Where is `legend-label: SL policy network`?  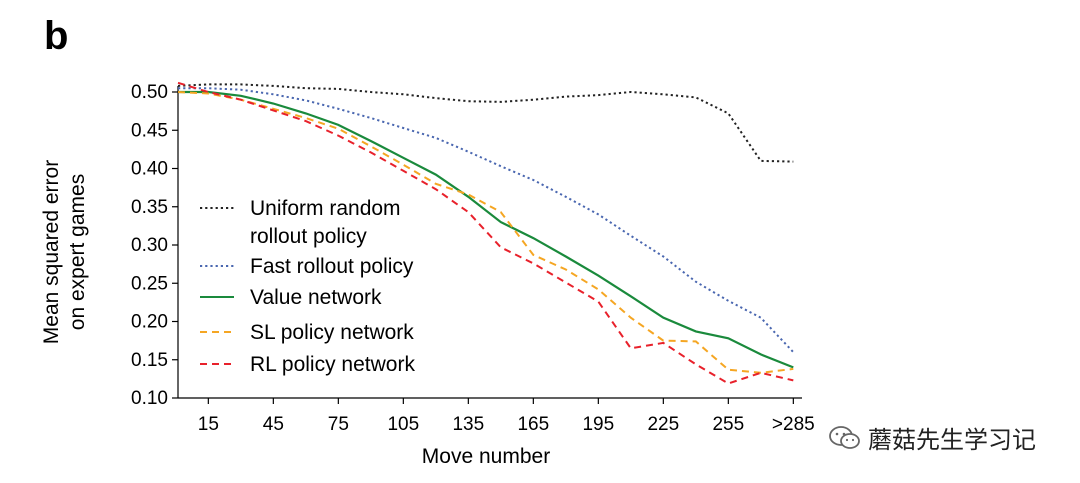 legend-label: SL policy network is located at coordinates (332, 332).